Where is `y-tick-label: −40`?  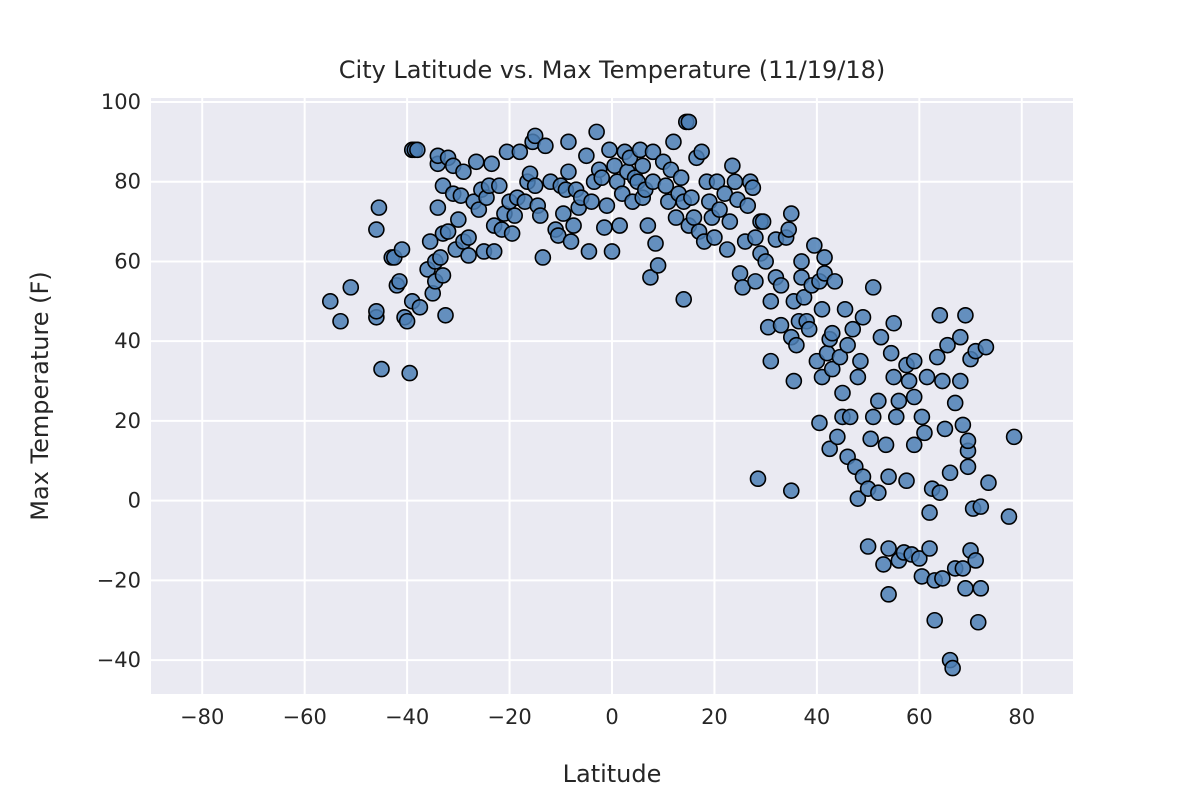
y-tick-label: −40 is located at coordinates (119, 660).